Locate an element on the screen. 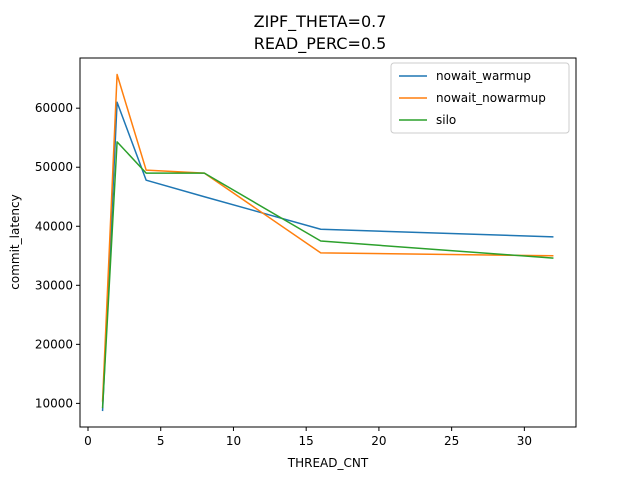 The image size is (640, 480). y-axis-label: commit_latency is located at coordinates (15, 241).